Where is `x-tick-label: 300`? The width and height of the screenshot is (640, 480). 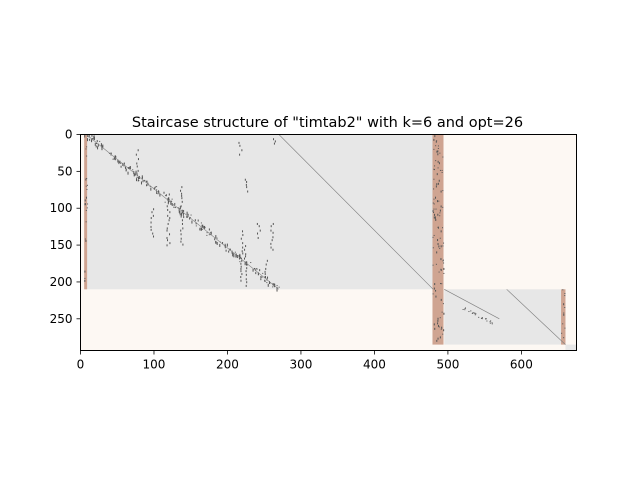
x-tick-label: 300 is located at coordinates (300, 365).